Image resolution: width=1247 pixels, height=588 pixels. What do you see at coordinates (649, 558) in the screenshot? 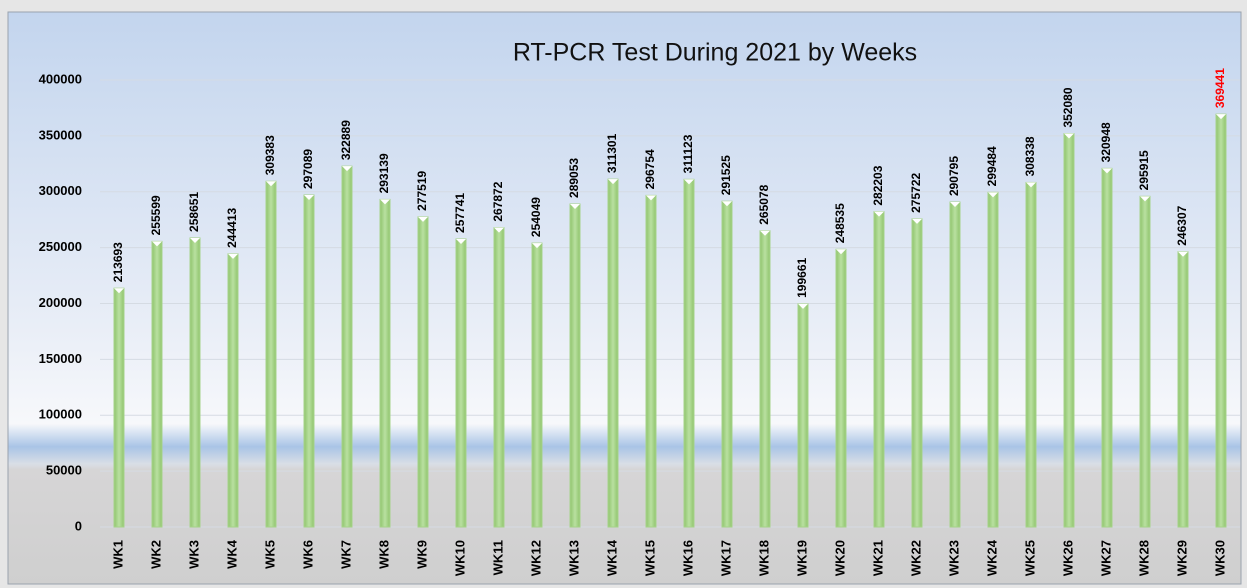
I see `x-tick-label: WK15` at bounding box center [649, 558].